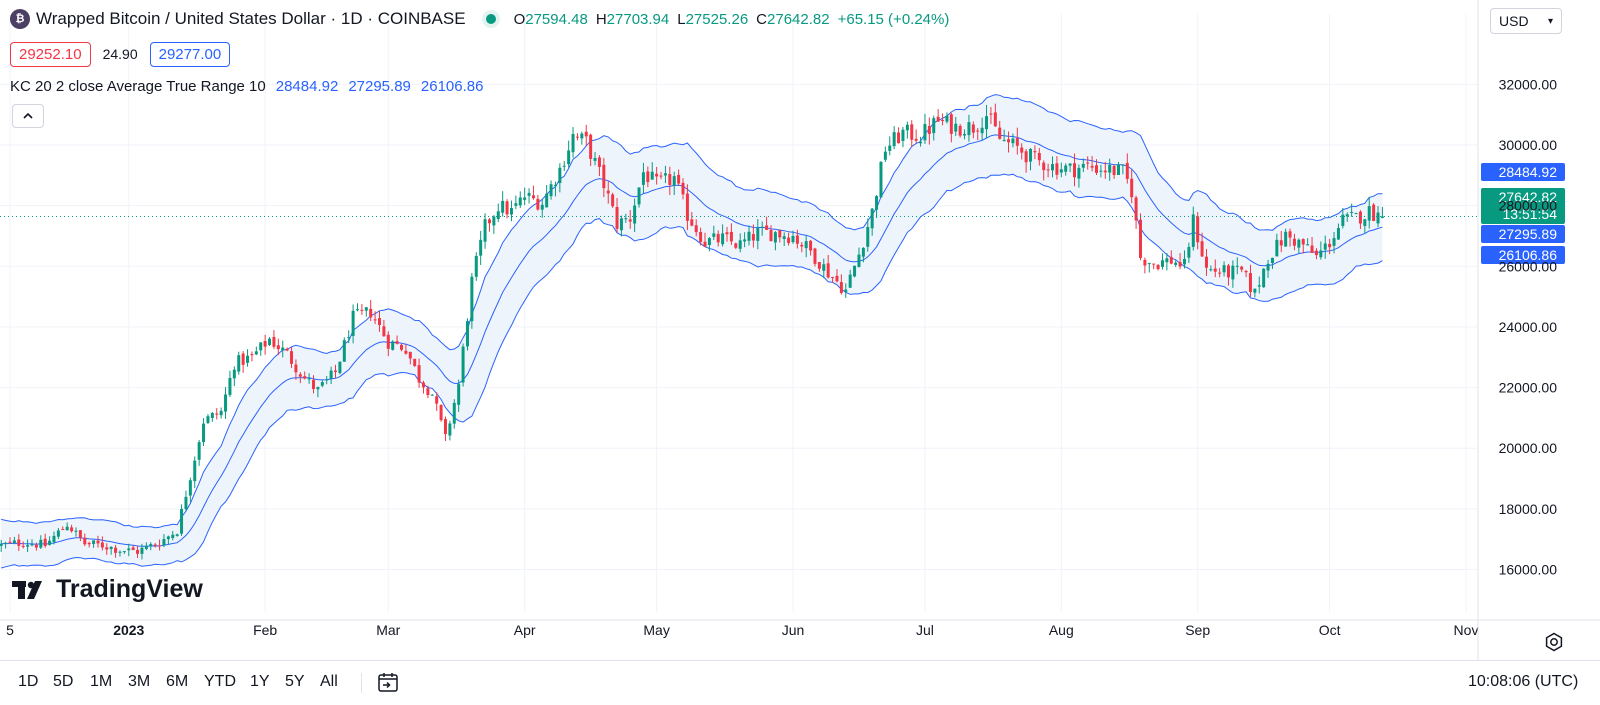 Image resolution: width=1600 pixels, height=705 pixels. Describe the element at coordinates (50, 54) in the screenshot. I see `sell-price-button: 29252.10` at that location.